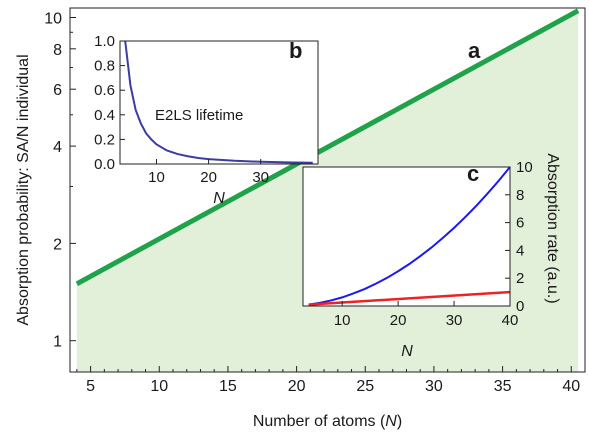 Image resolution: width=589 pixels, height=433 pixels. I want to click on inset-b-x-axis-label: N, so click(219, 198).